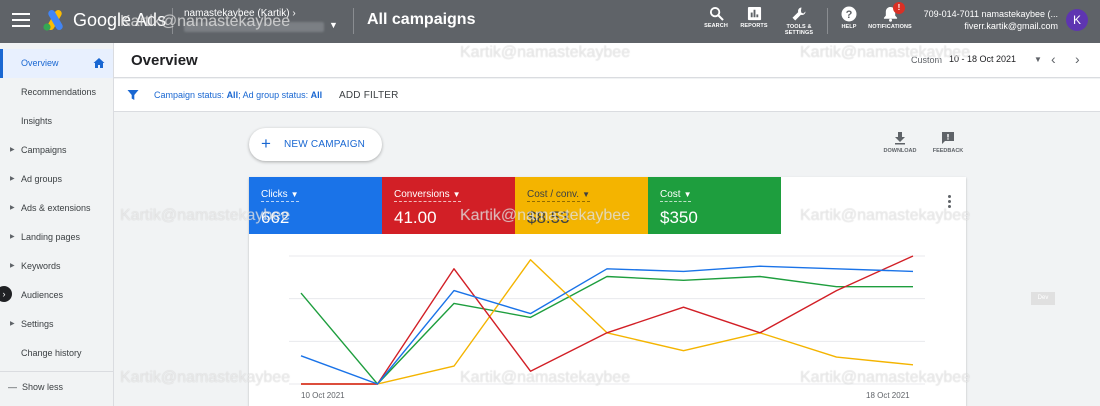 Image resolution: width=1100 pixels, height=406 pixels. What do you see at coordinates (581, 205) in the screenshot?
I see `metric-cost-per-conversion: Cost / conv. ▼ $8.53` at bounding box center [581, 205].